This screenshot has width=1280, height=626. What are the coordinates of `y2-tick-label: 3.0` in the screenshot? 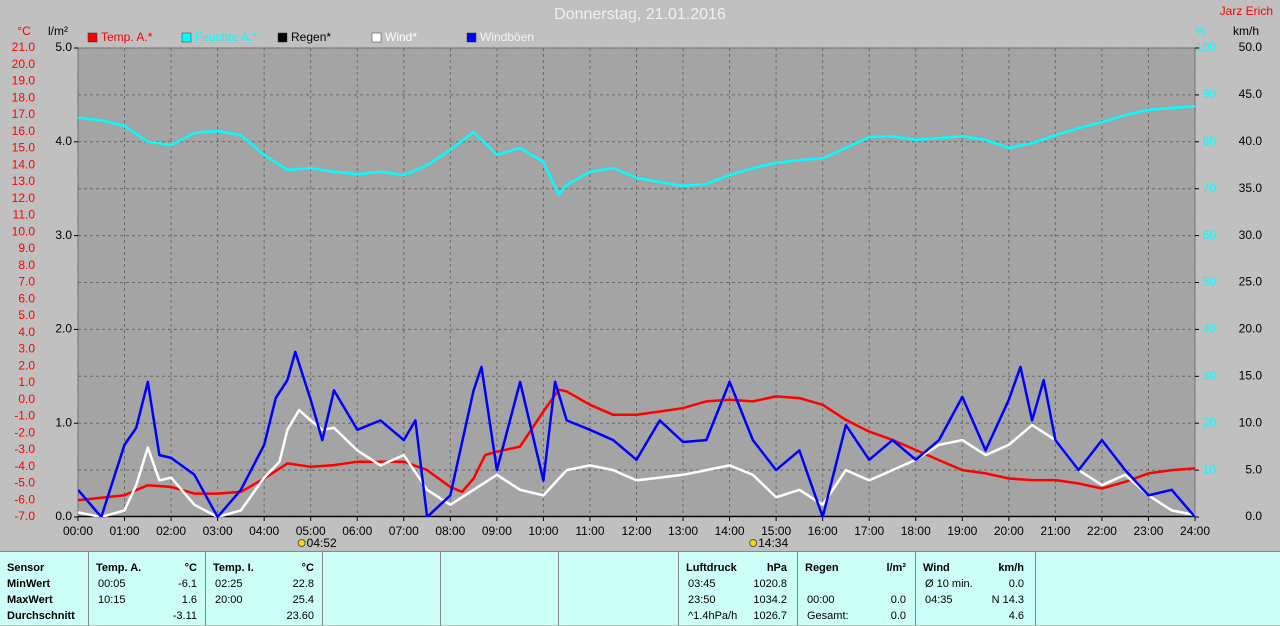 It's located at (63, 235).